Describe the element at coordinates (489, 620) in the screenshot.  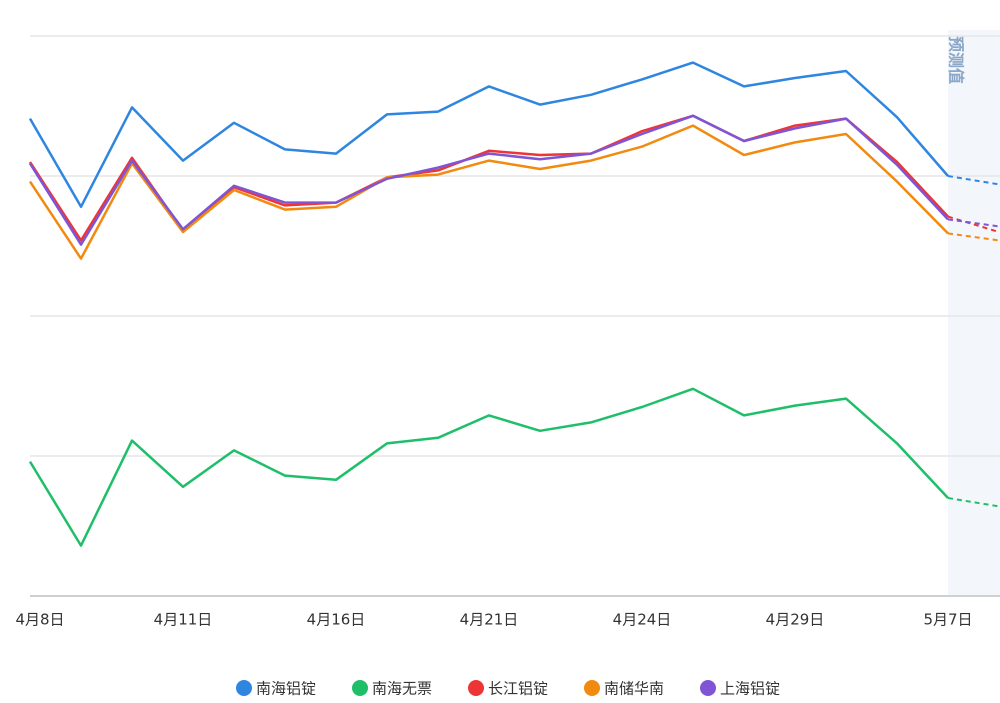
I see `x-tick-label: 4月21日` at that location.